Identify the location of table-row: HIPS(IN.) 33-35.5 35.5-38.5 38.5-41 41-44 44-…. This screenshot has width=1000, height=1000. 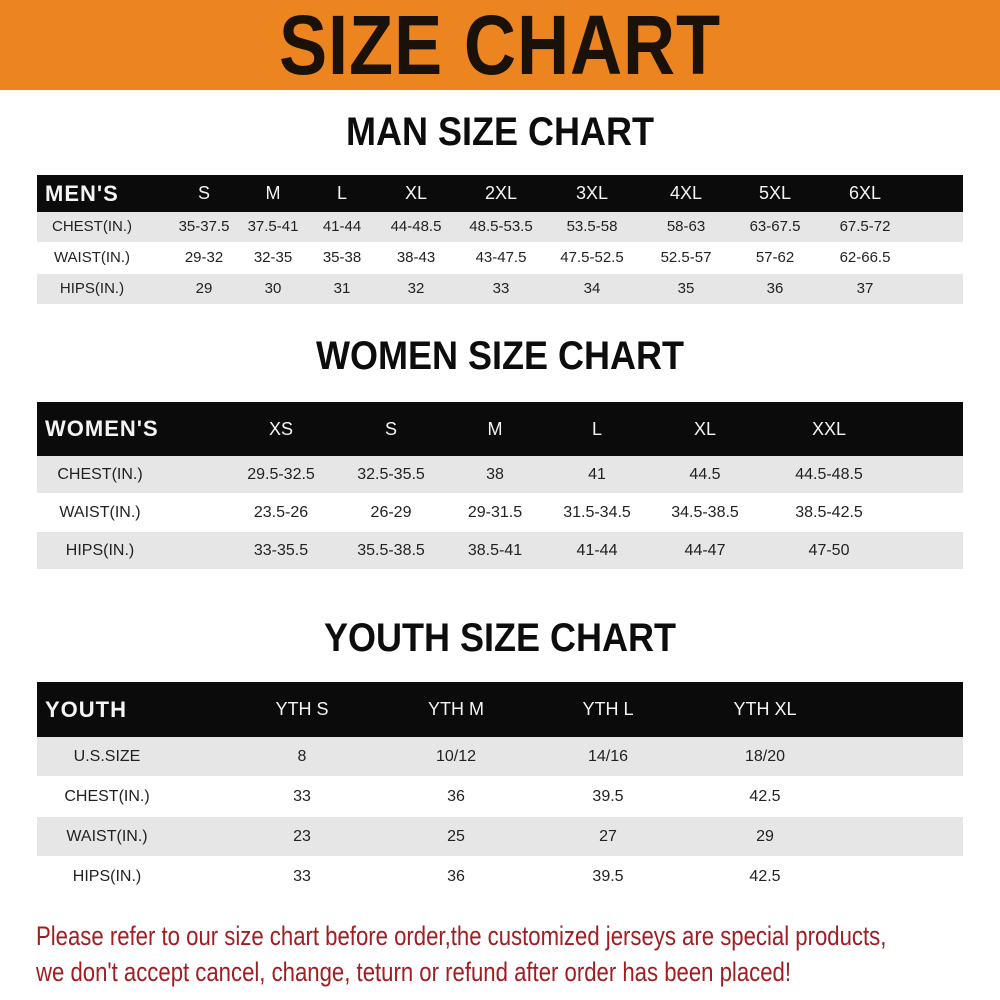
(500, 550).